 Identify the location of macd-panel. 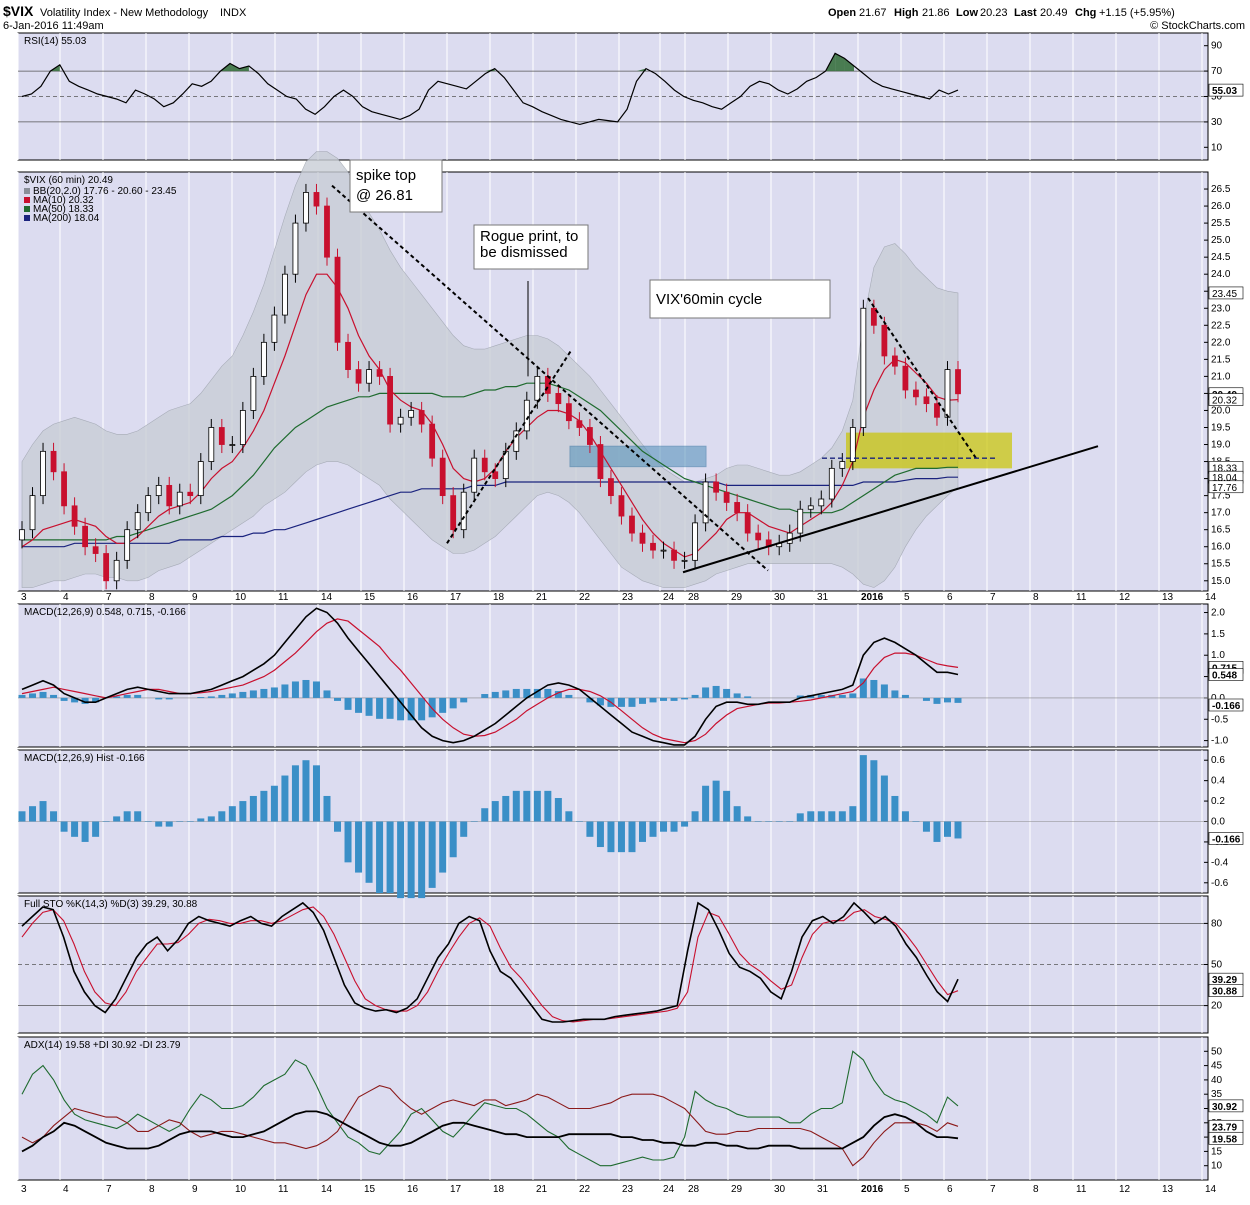
(613, 675).